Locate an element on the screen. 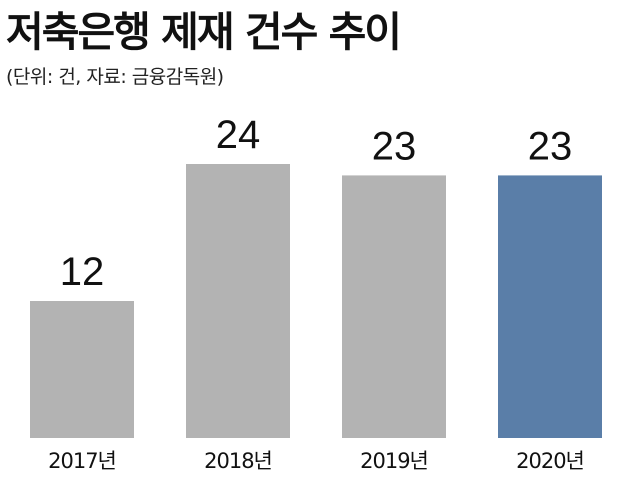  x-tick-label-3: 2019년 is located at coordinates (394, 461).